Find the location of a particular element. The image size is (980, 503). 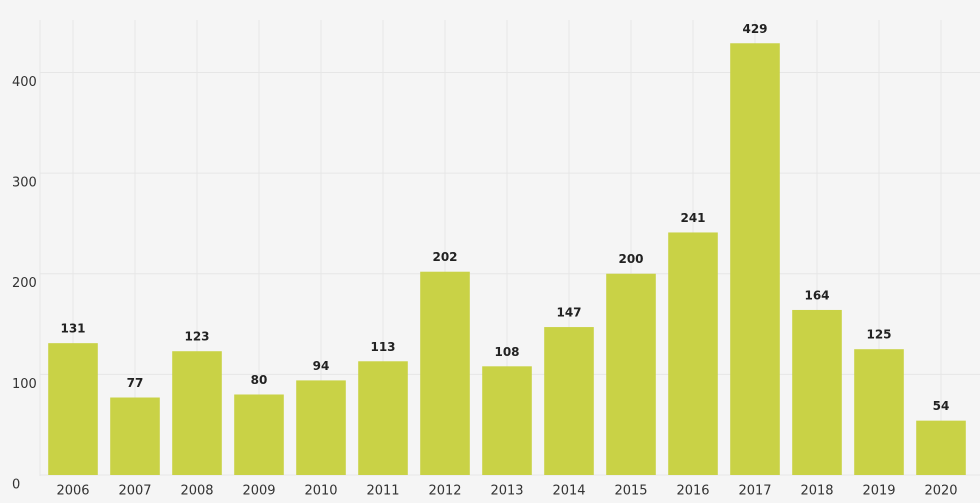

x-tick-label: 2013 is located at coordinates (506, 491).